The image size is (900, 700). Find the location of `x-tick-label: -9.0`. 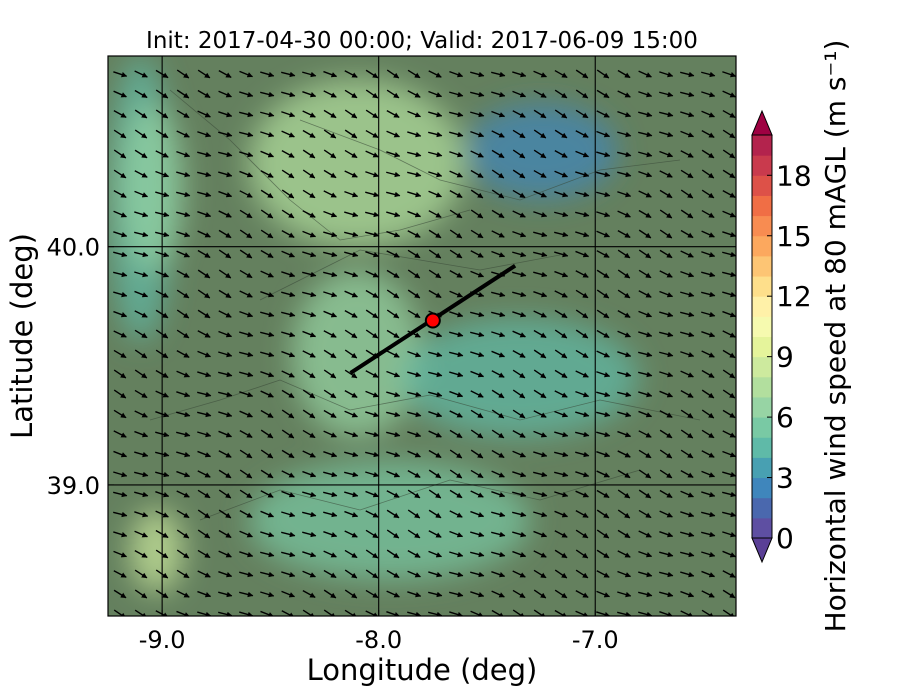

x-tick-label: -9.0 is located at coordinates (162, 640).